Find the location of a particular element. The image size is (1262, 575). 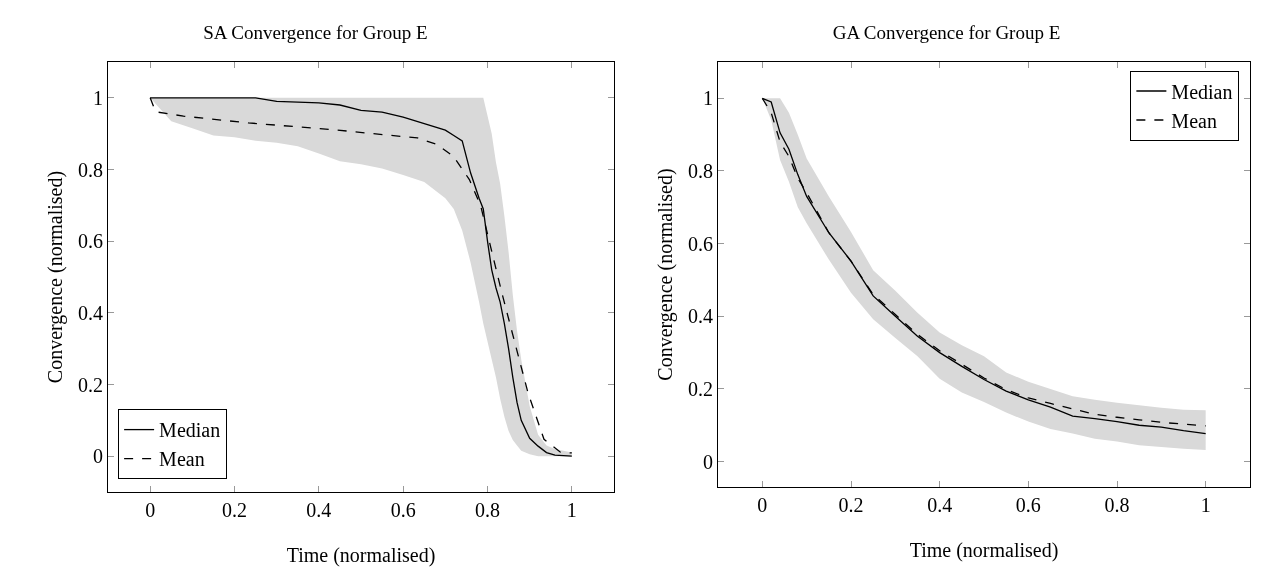

chart-title: SA Convergence for Group E is located at coordinates (315, 33).